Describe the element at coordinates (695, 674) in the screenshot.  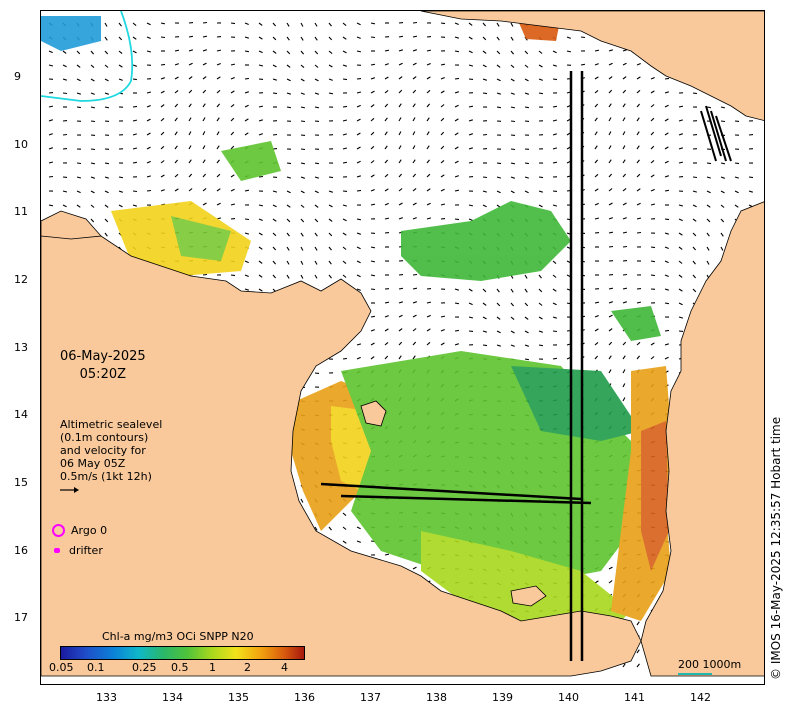
I see `scale-bar` at that location.